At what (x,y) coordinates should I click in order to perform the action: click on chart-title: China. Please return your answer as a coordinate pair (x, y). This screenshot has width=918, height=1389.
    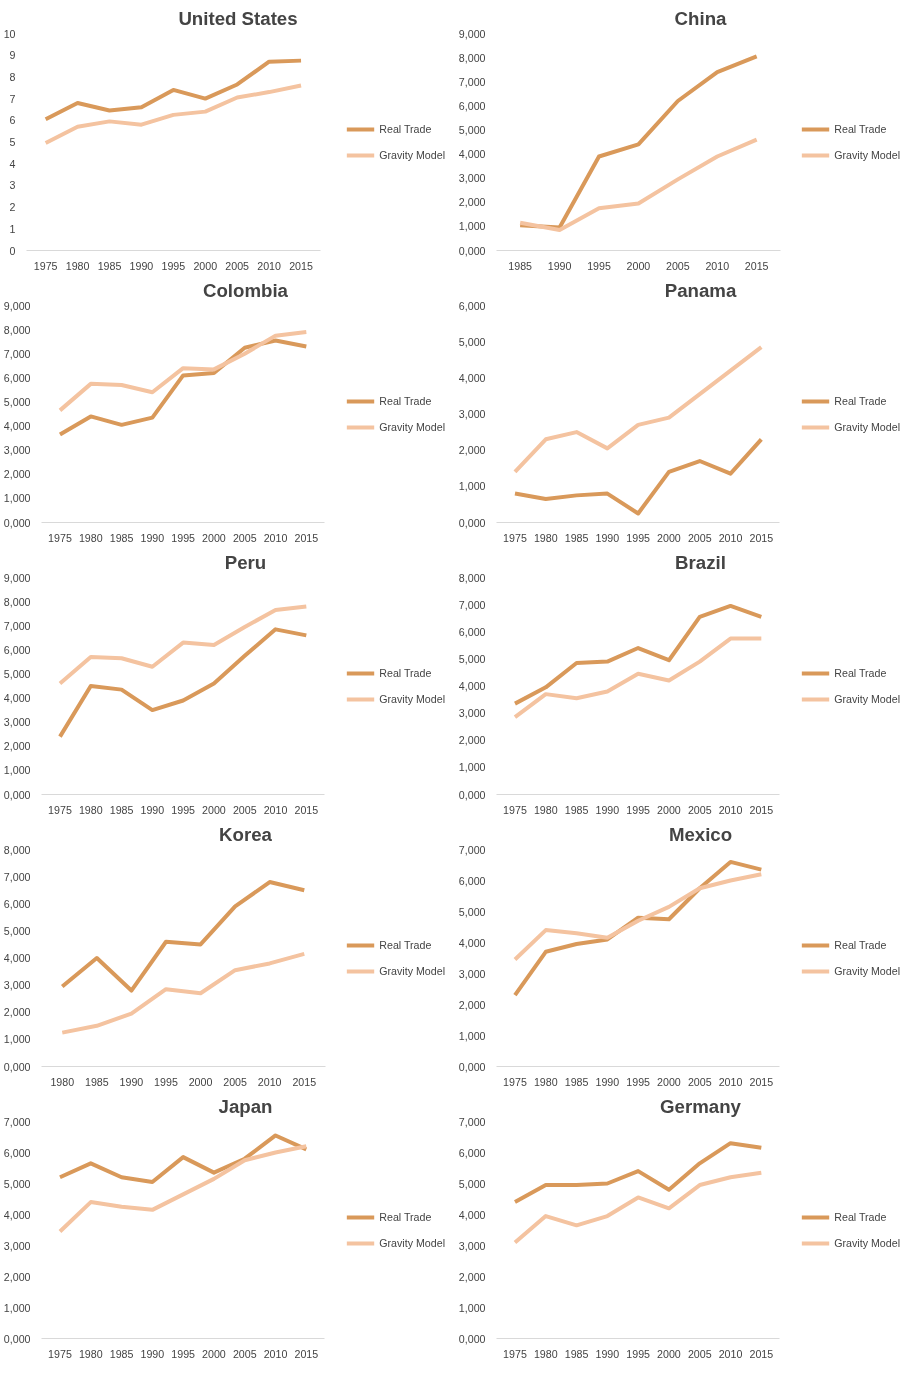
    Looking at the image, I should click on (701, 18).